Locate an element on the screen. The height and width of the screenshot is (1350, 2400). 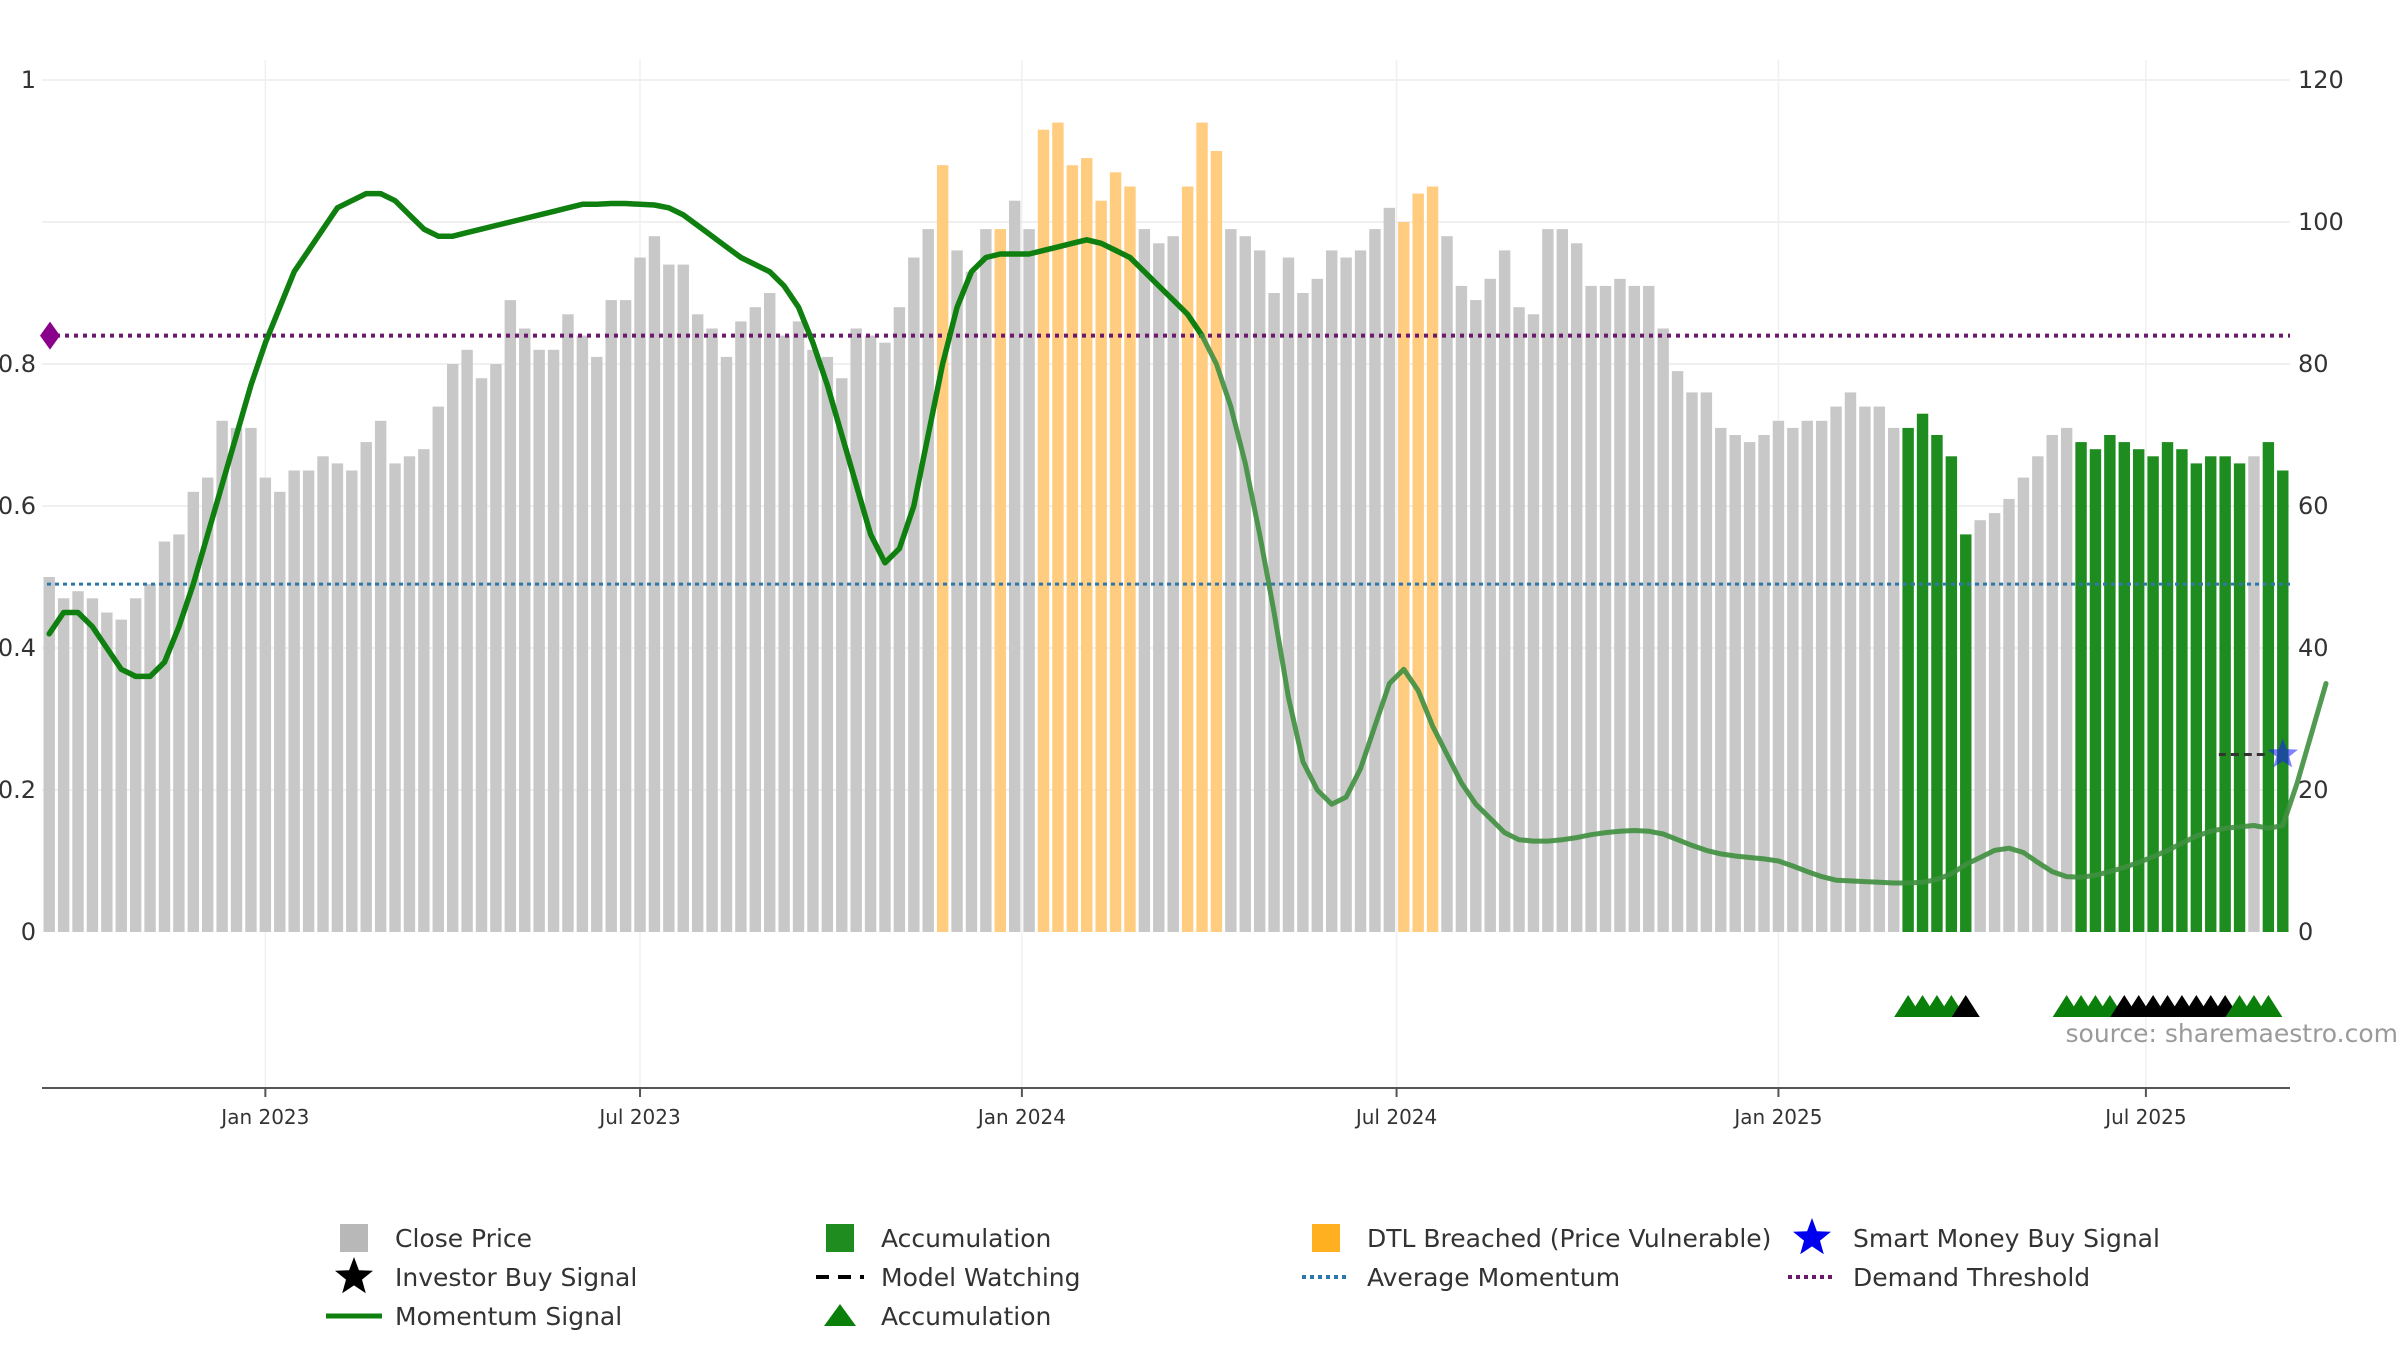
legend-label: DTL Breached (Price Vulnerable) is located at coordinates (1569, 1238).